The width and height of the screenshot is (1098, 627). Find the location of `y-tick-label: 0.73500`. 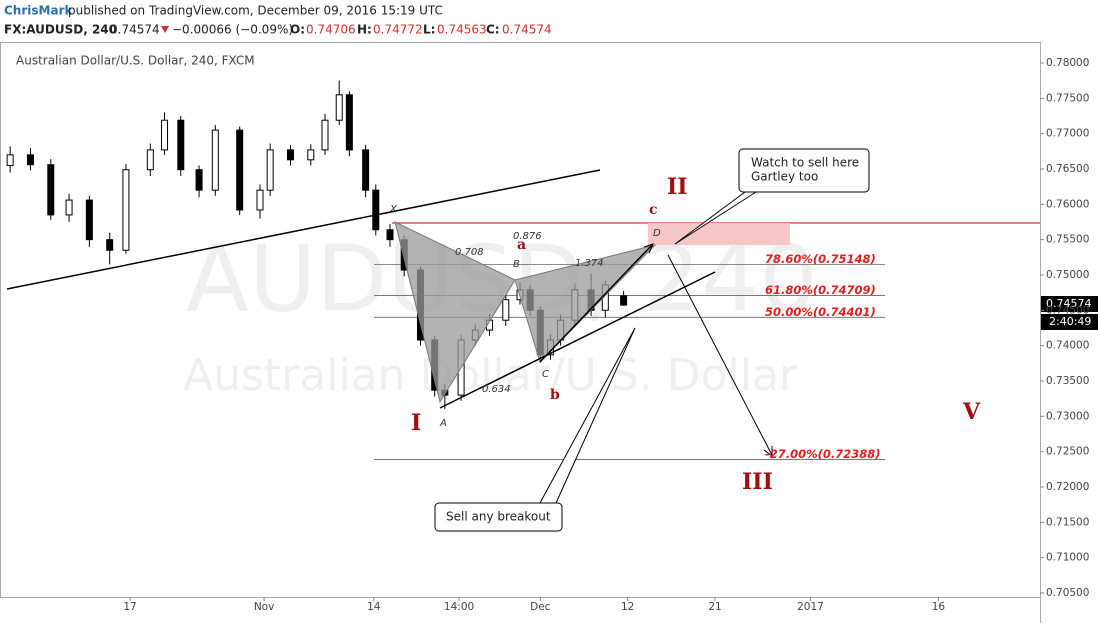

y-tick-label: 0.73500 is located at coordinates (1067, 381).